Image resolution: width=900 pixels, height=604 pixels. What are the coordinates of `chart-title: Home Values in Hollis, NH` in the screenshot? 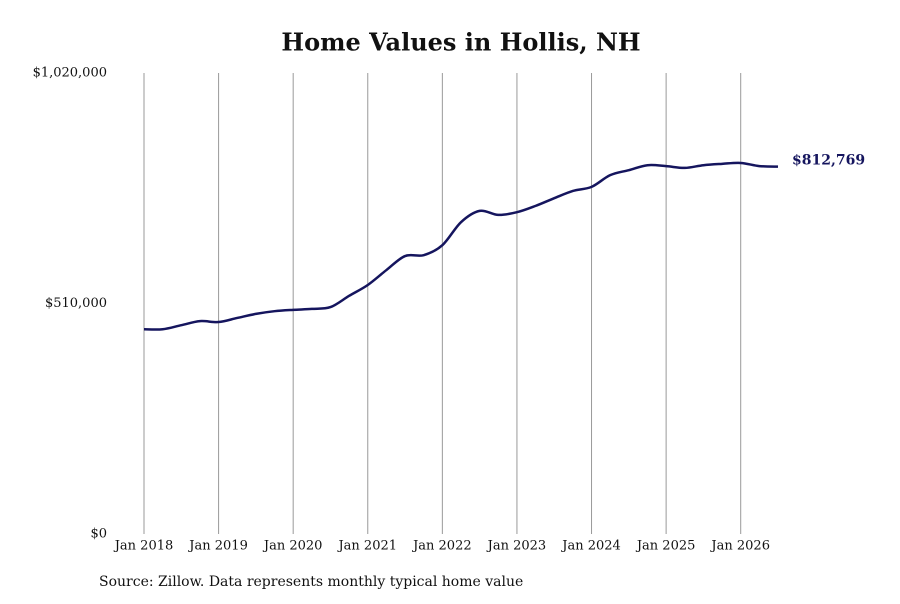 It's located at (460, 42).